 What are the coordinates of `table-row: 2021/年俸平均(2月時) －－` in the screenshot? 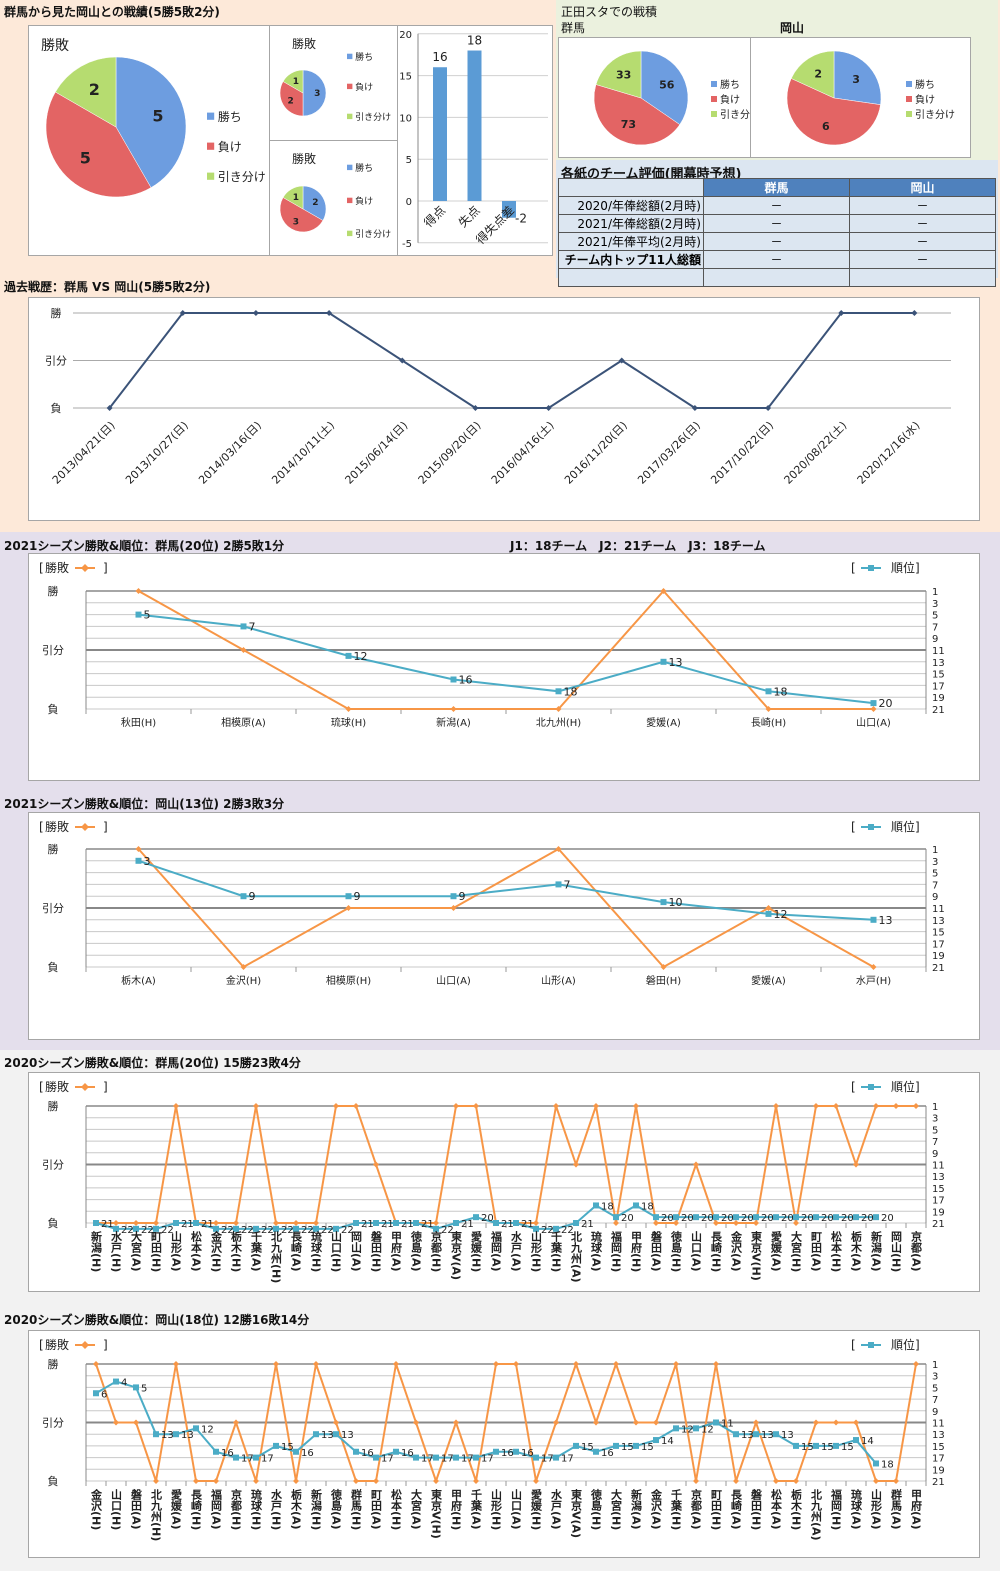 It's located at (777, 241).